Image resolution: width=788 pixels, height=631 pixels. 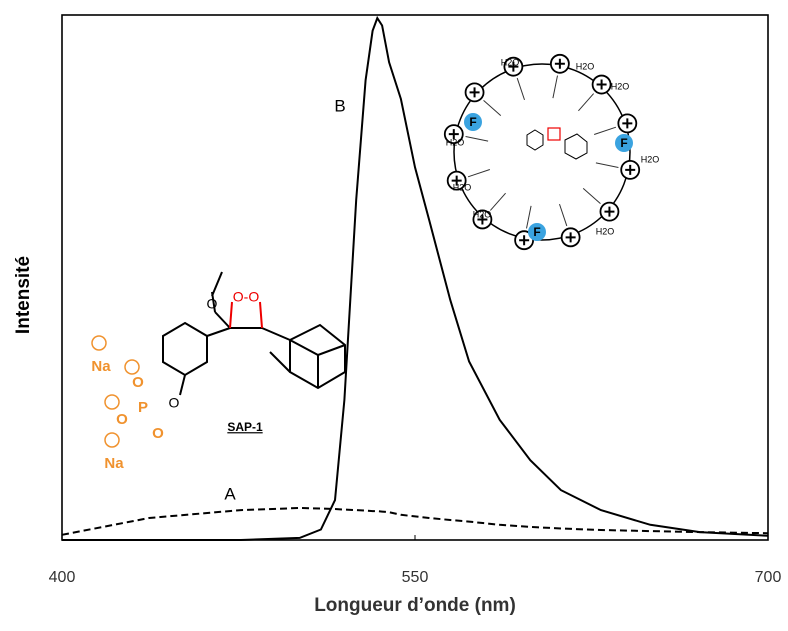 I want to click on sap1-label: SAP-1, so click(x=245, y=427).